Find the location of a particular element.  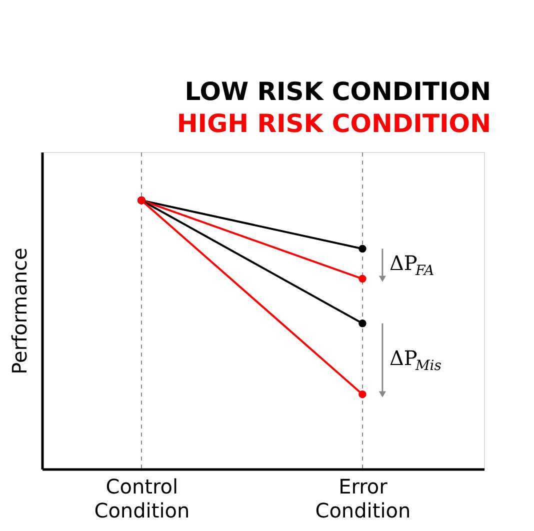

x-tick-label: Error Condition is located at coordinates (363, 498).